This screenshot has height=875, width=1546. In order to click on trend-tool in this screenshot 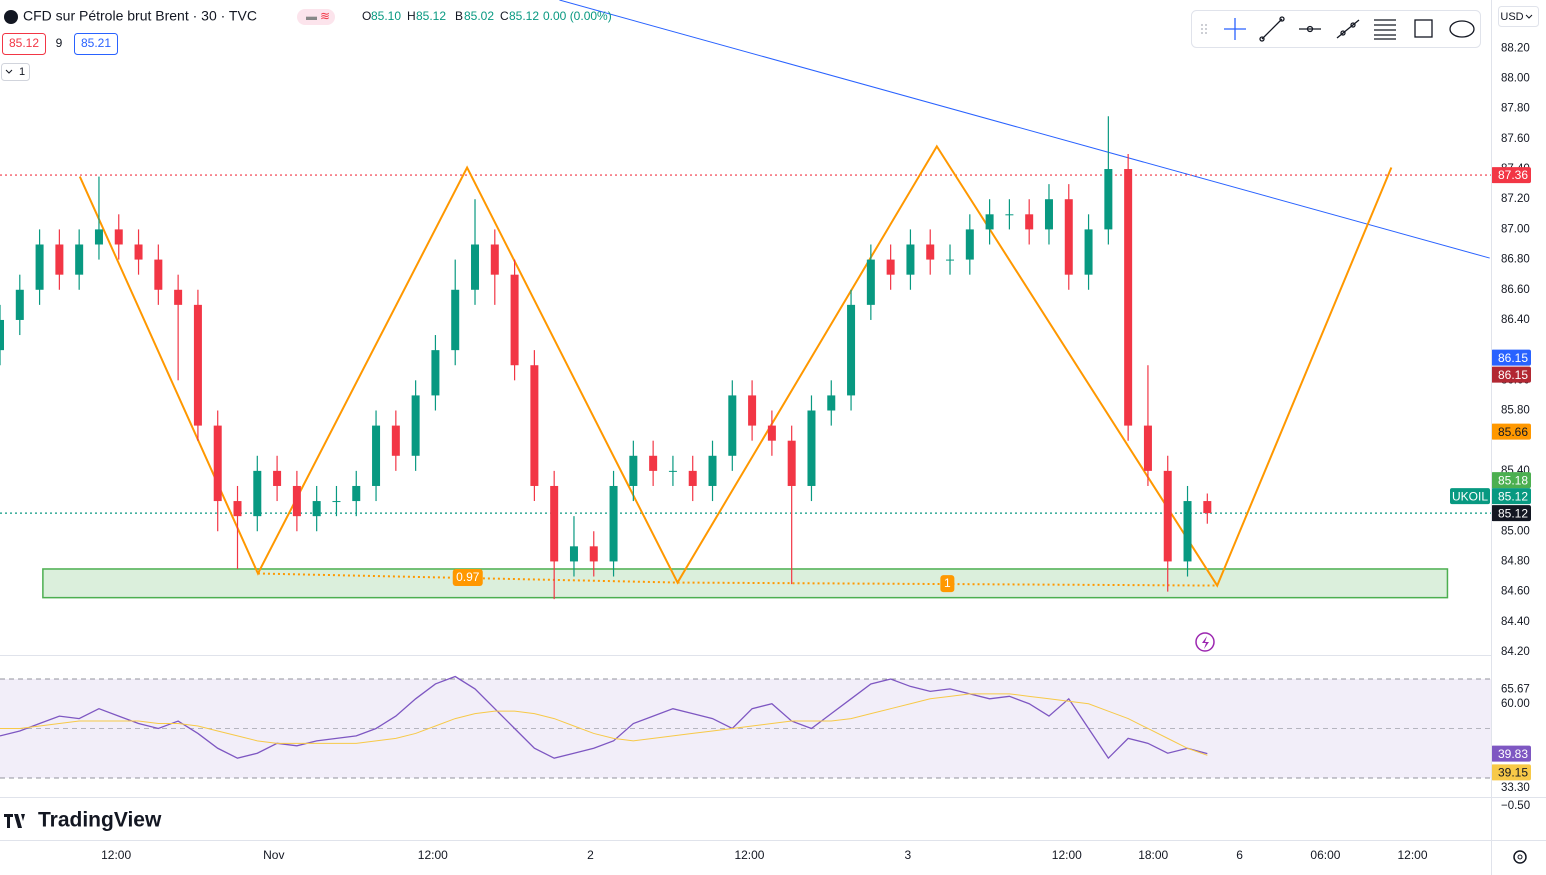, I will do `click(1272, 29)`.